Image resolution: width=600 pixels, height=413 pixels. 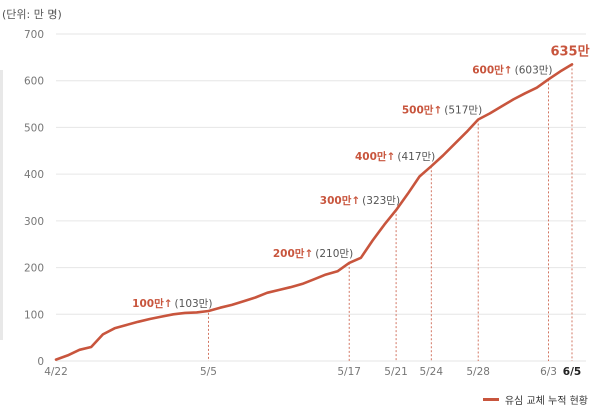 What do you see at coordinates (396, 372) in the screenshot?
I see `x-tick-label: 5/21` at bounding box center [396, 372].